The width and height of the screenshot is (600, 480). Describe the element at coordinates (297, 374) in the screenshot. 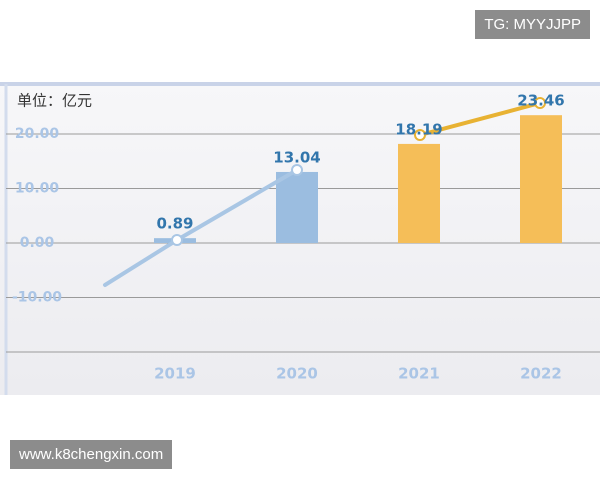

I see `x-tick-label: 2020` at that location.